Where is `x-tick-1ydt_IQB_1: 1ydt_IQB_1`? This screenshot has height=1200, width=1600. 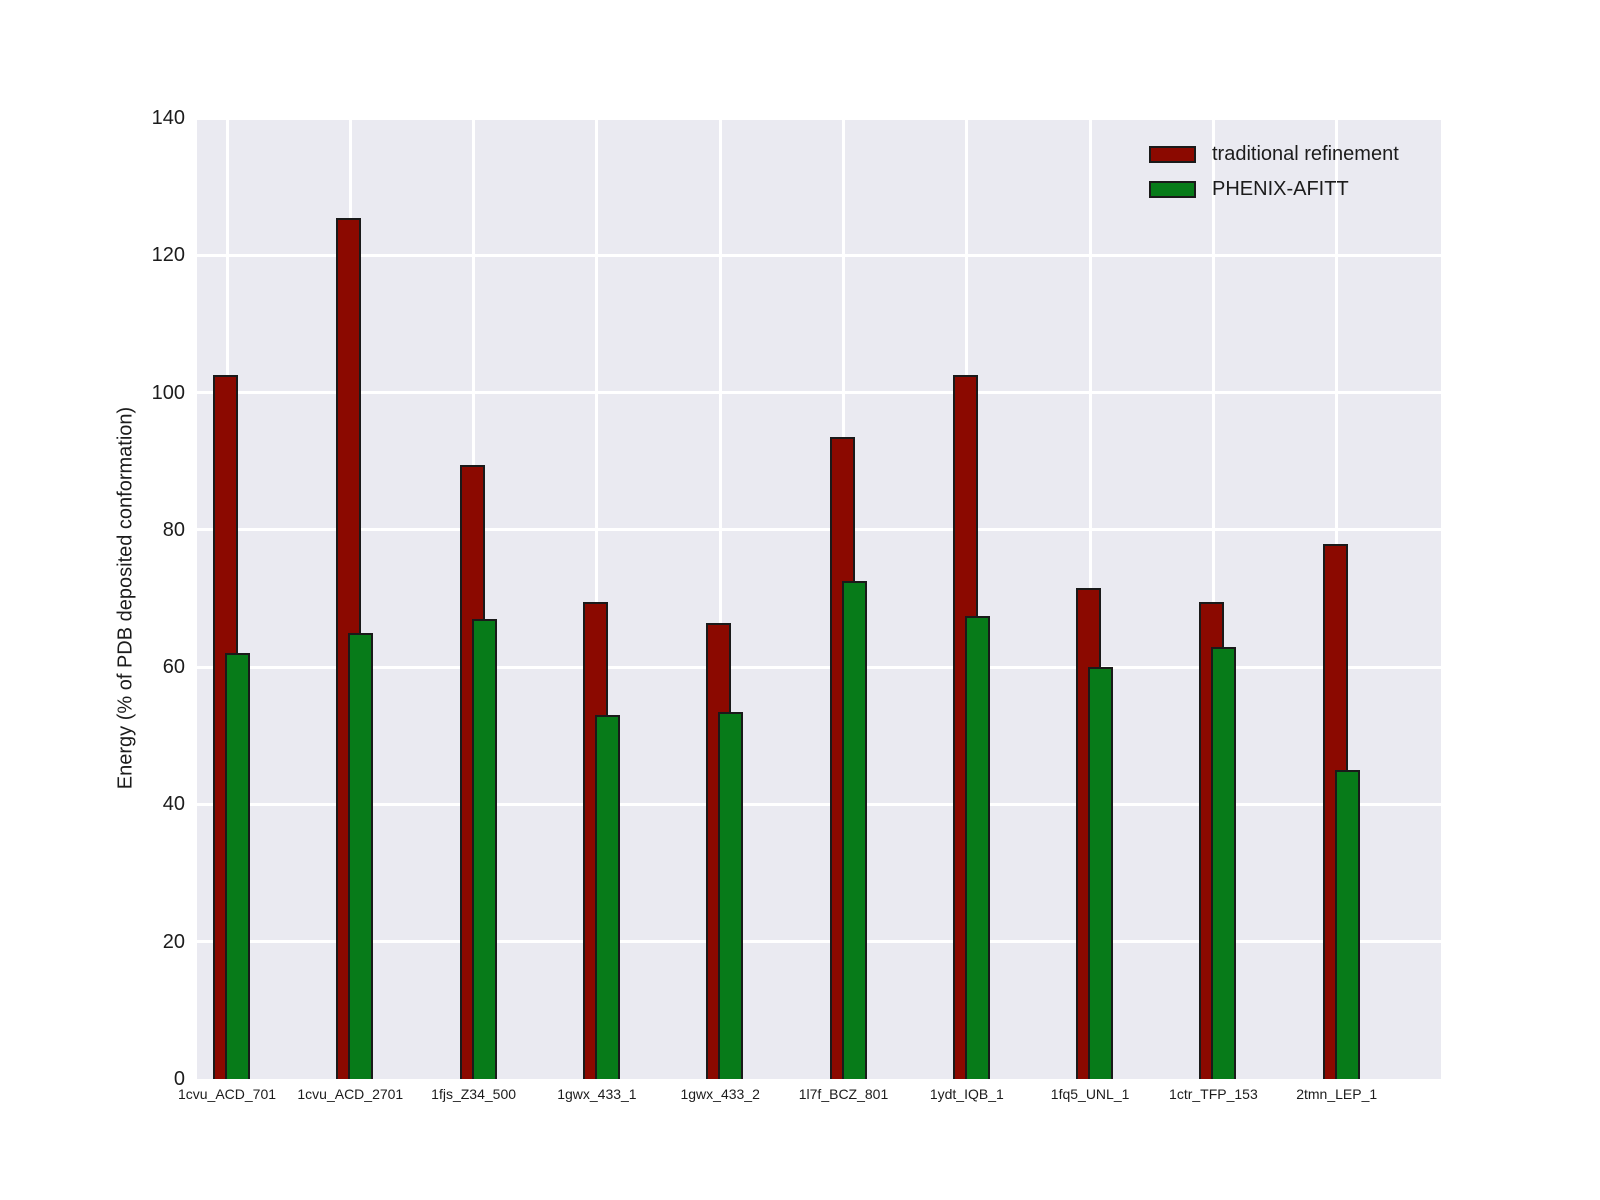
x-tick-1ydt_IQB_1: 1ydt_IQB_1 is located at coordinates (966, 1094).